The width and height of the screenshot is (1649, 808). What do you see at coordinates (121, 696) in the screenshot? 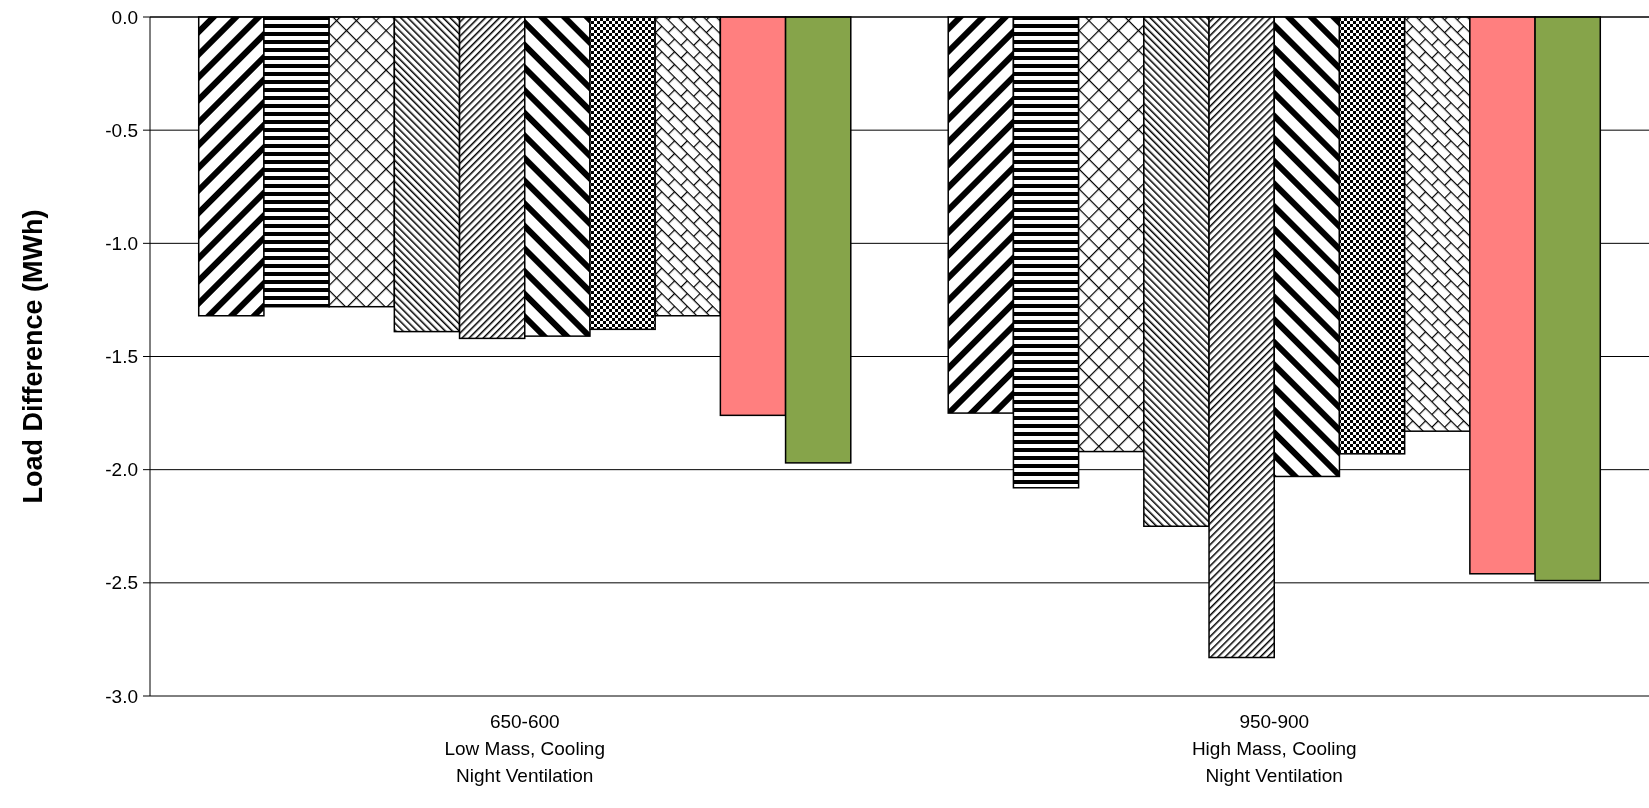
I see `y-tick-label: -3.0` at bounding box center [121, 696].